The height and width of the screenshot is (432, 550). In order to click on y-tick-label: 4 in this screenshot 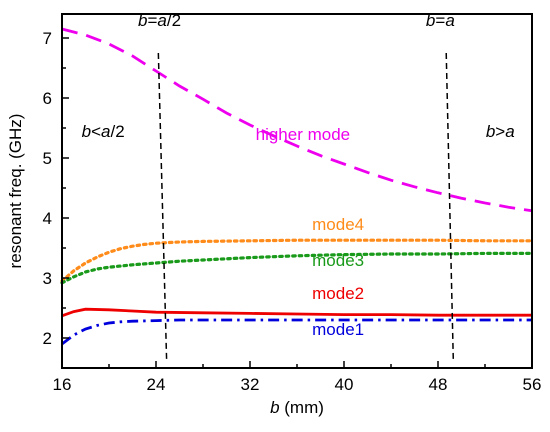, I will do `click(47, 218)`.